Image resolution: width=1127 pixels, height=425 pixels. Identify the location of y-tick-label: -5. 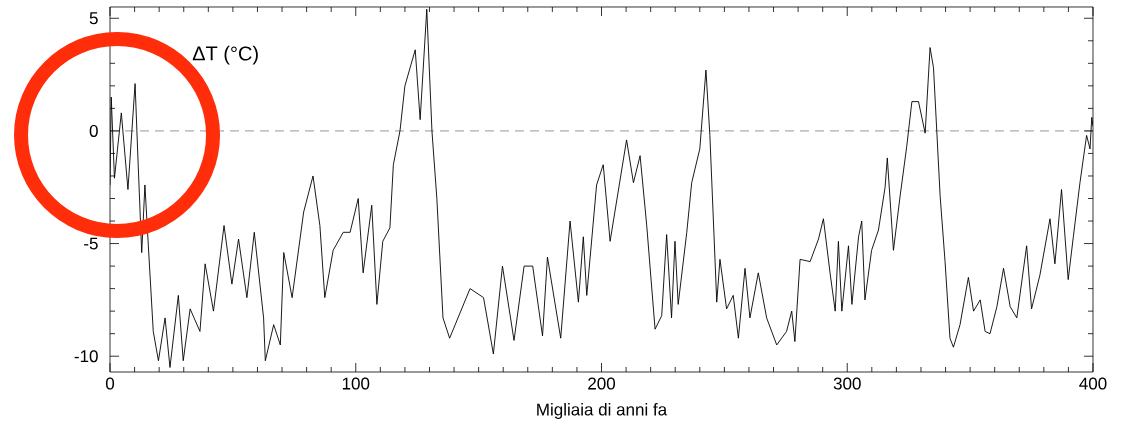
(91, 243).